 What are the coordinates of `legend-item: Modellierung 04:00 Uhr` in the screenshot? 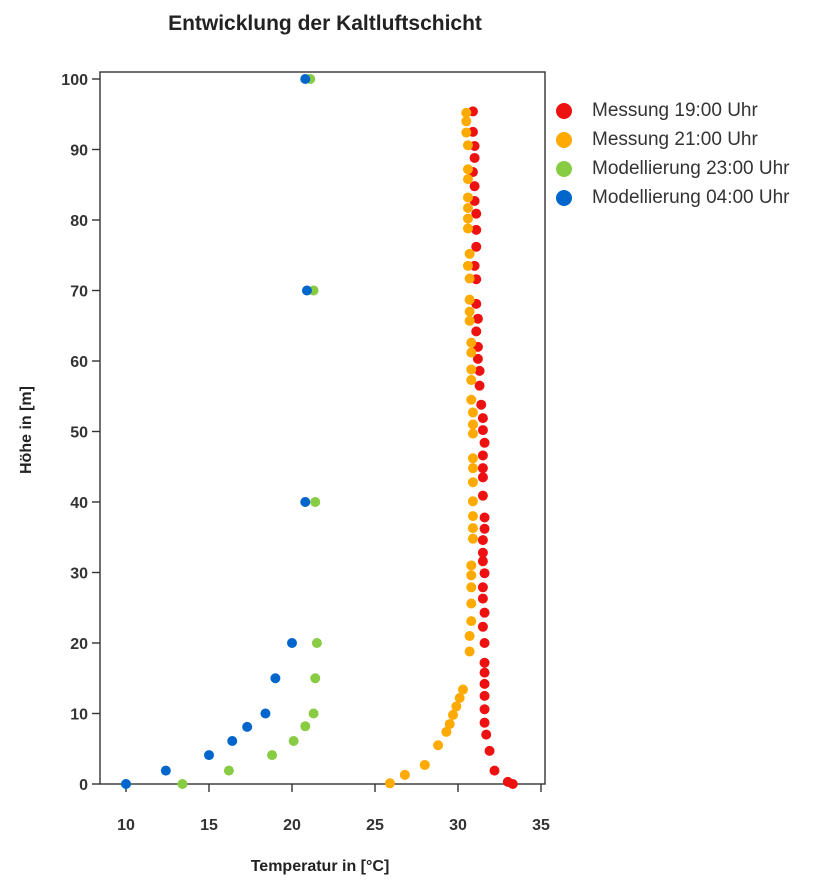 It's located at (673, 197).